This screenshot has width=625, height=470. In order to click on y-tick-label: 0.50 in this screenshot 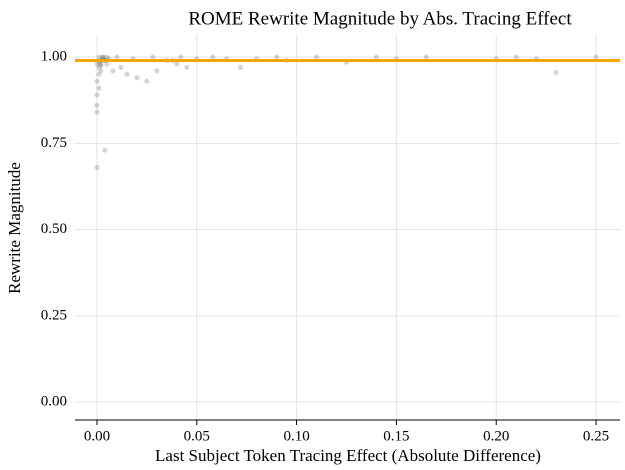, I will do `click(54, 229)`.